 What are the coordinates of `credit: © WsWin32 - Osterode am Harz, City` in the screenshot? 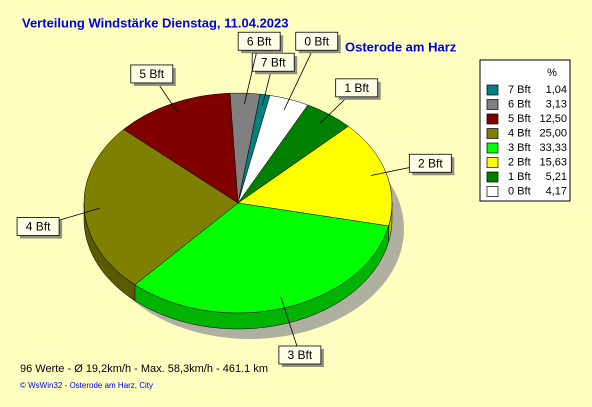 It's located at (86, 385).